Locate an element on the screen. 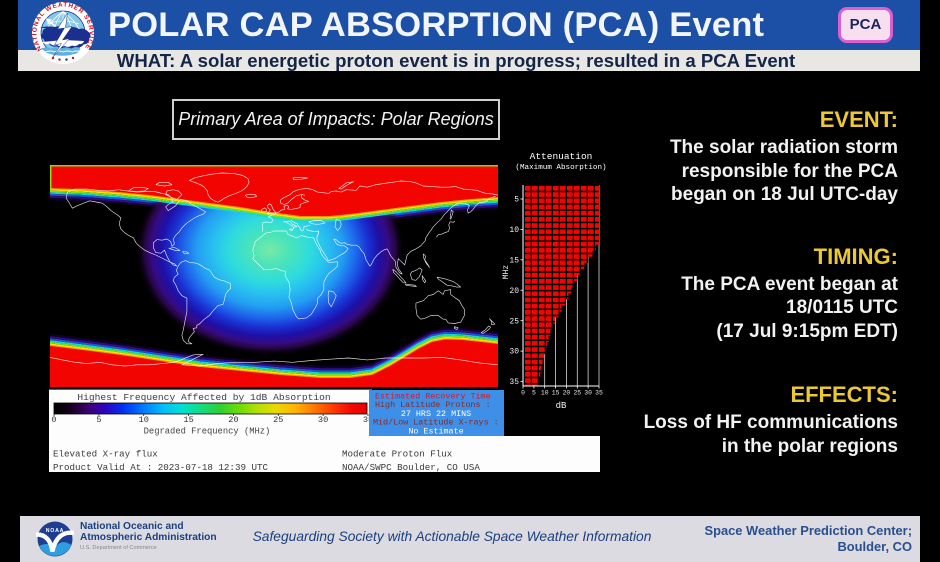  svg-text: Elevated X-ray flux is located at coordinates (105, 454).